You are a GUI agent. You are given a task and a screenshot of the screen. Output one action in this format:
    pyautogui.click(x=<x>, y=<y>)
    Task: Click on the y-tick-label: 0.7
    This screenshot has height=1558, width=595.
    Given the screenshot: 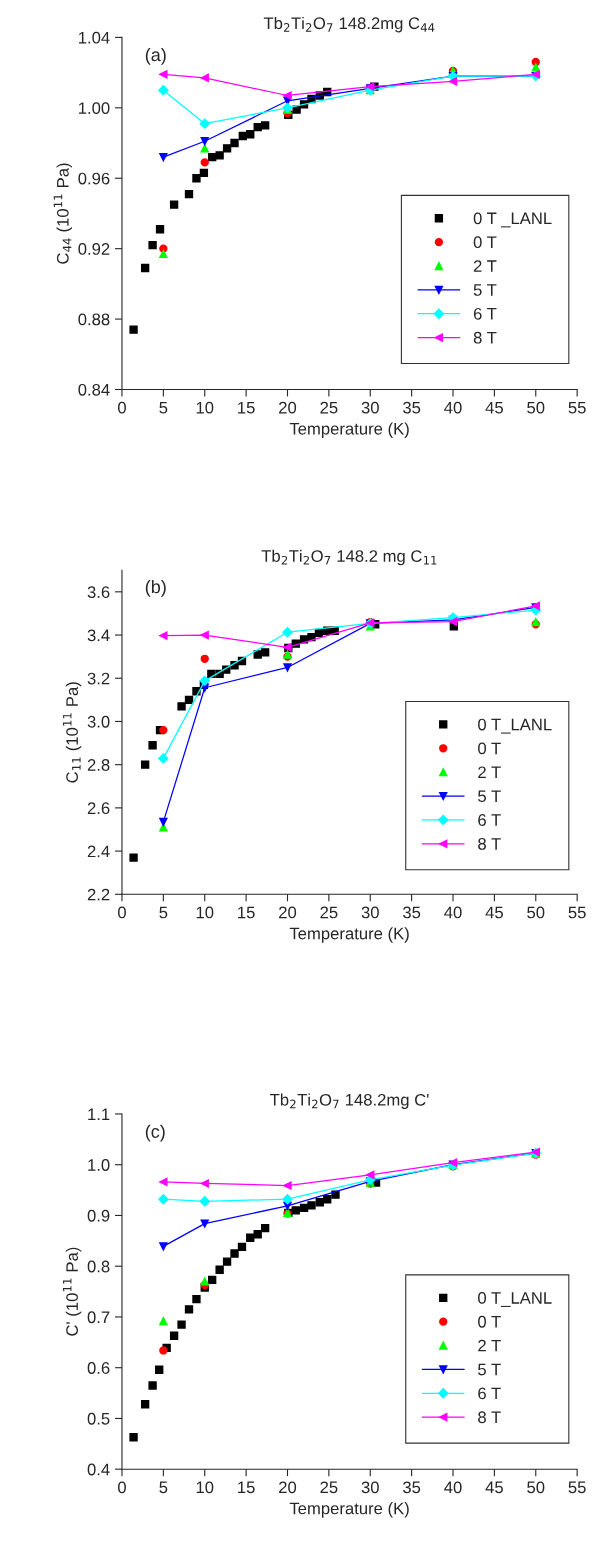 What is the action you would take?
    pyautogui.click(x=98, y=1317)
    